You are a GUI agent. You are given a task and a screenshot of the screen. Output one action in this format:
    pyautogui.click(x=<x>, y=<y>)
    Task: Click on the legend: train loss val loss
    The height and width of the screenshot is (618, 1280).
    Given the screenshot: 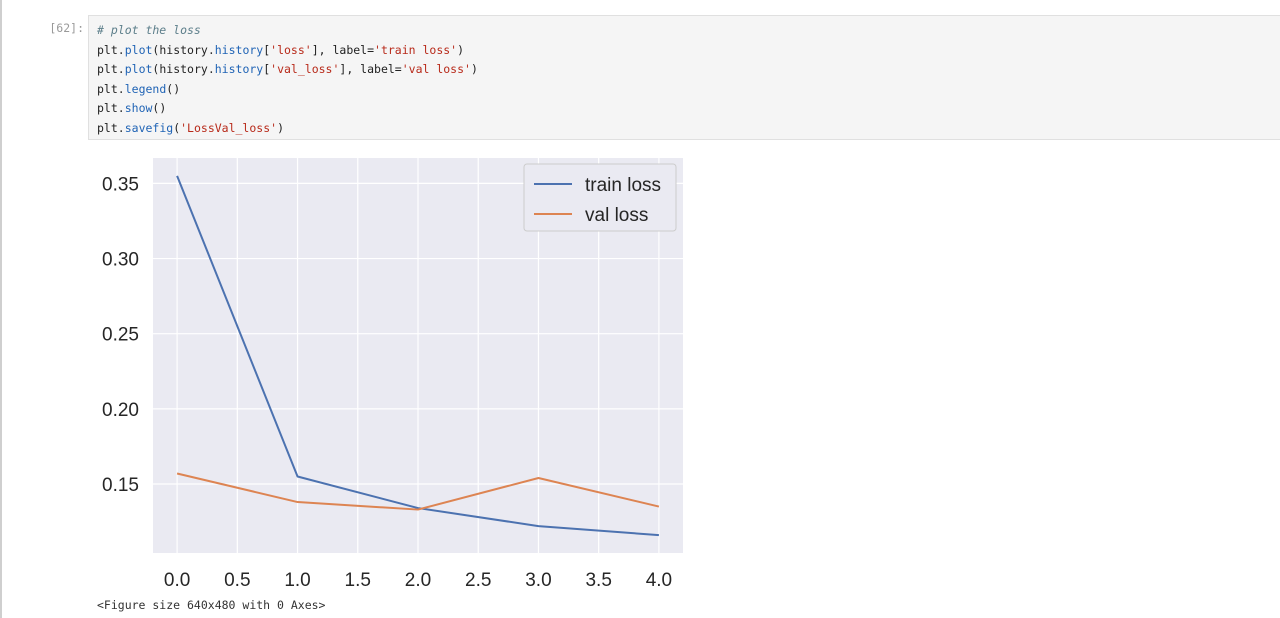 What is the action you would take?
    pyautogui.click(x=600, y=197)
    